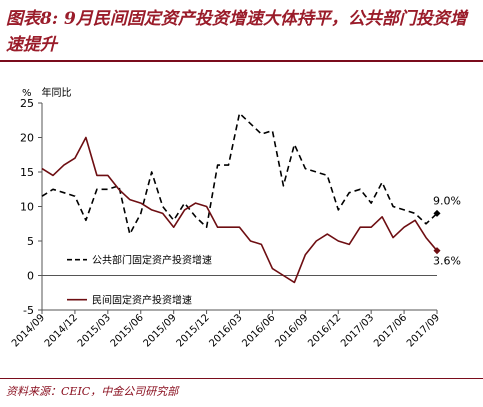 This screenshot has height=407, width=483. I want to click on y-tick-label: 20, so click(27, 138).